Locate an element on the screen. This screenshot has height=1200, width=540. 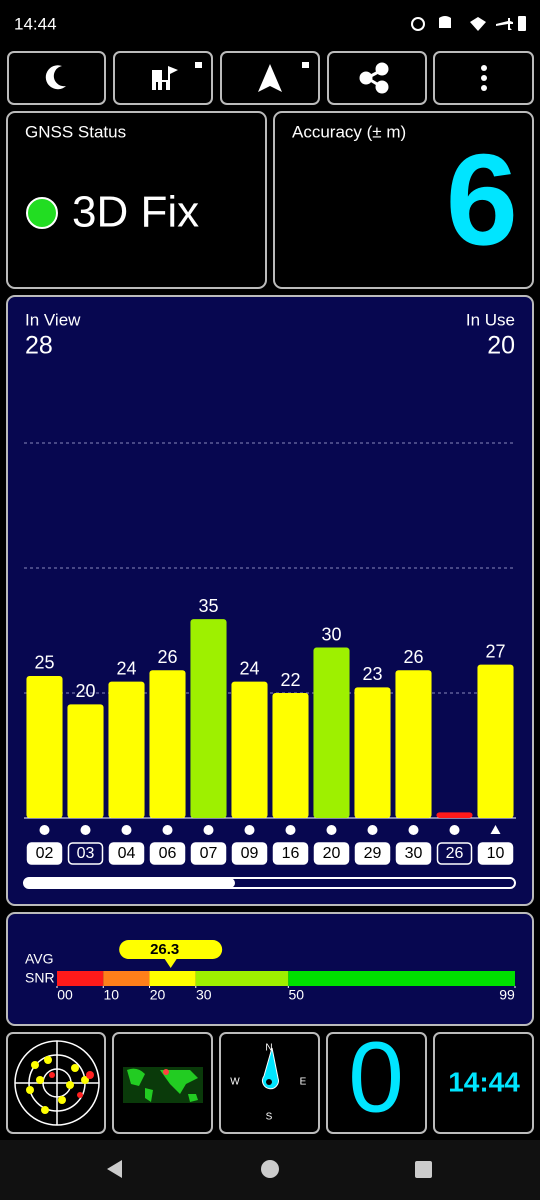
snr-scale: 00 10 20 30 50 99 26.3 is located at coordinates (286, 971).